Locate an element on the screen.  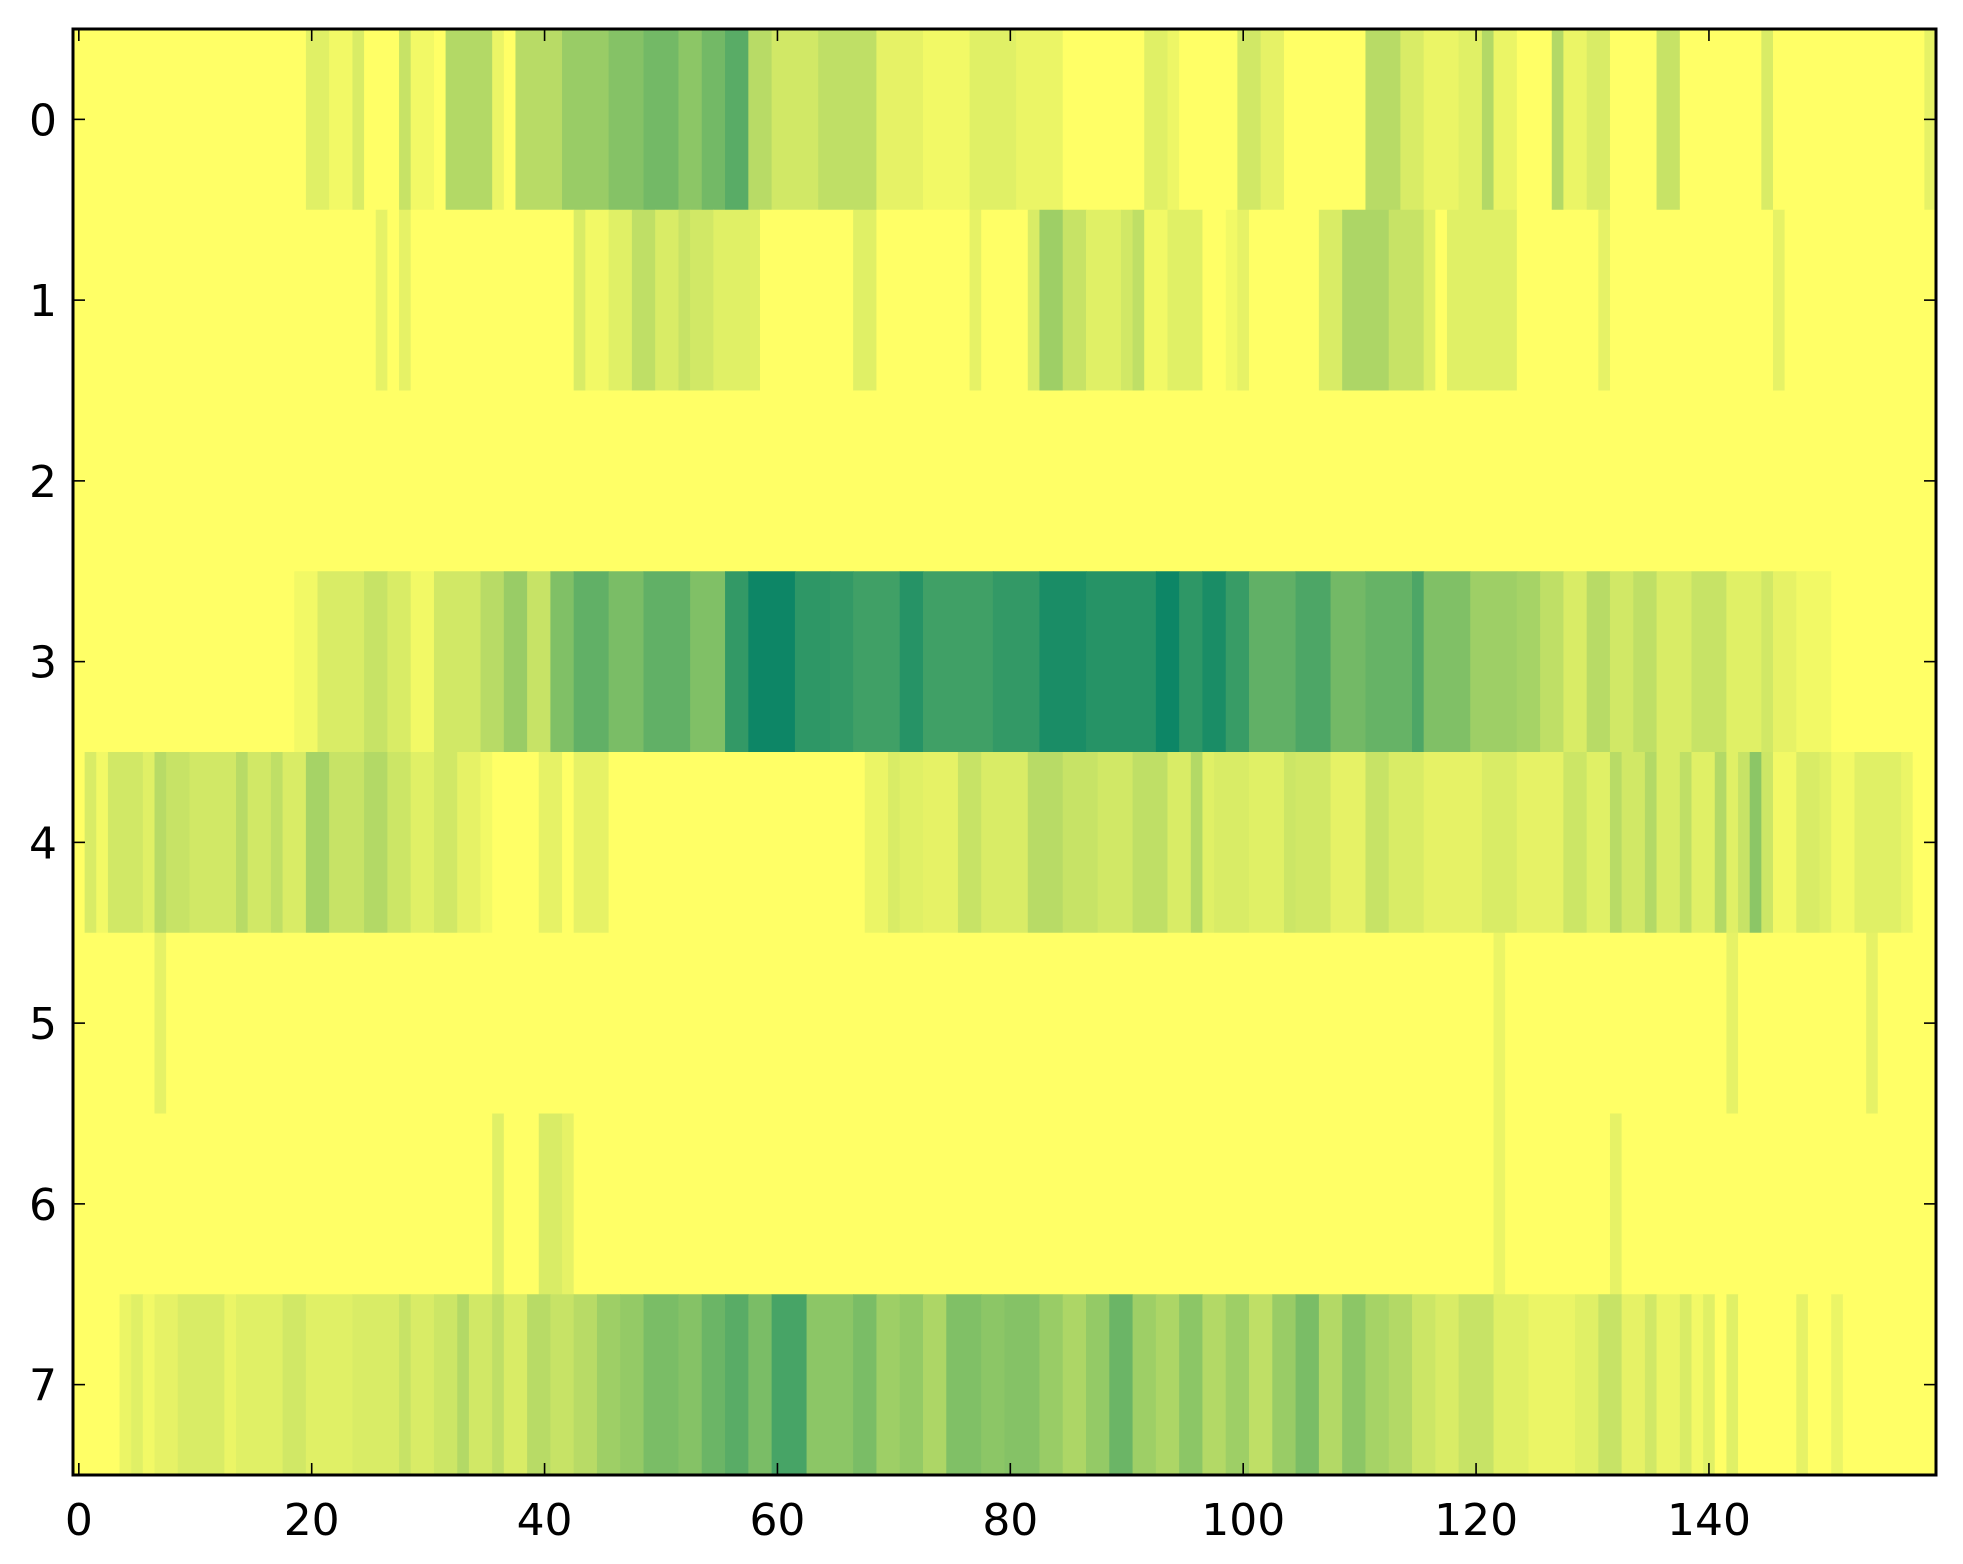
y-tick-label-7: 7 is located at coordinates (43, 1386).